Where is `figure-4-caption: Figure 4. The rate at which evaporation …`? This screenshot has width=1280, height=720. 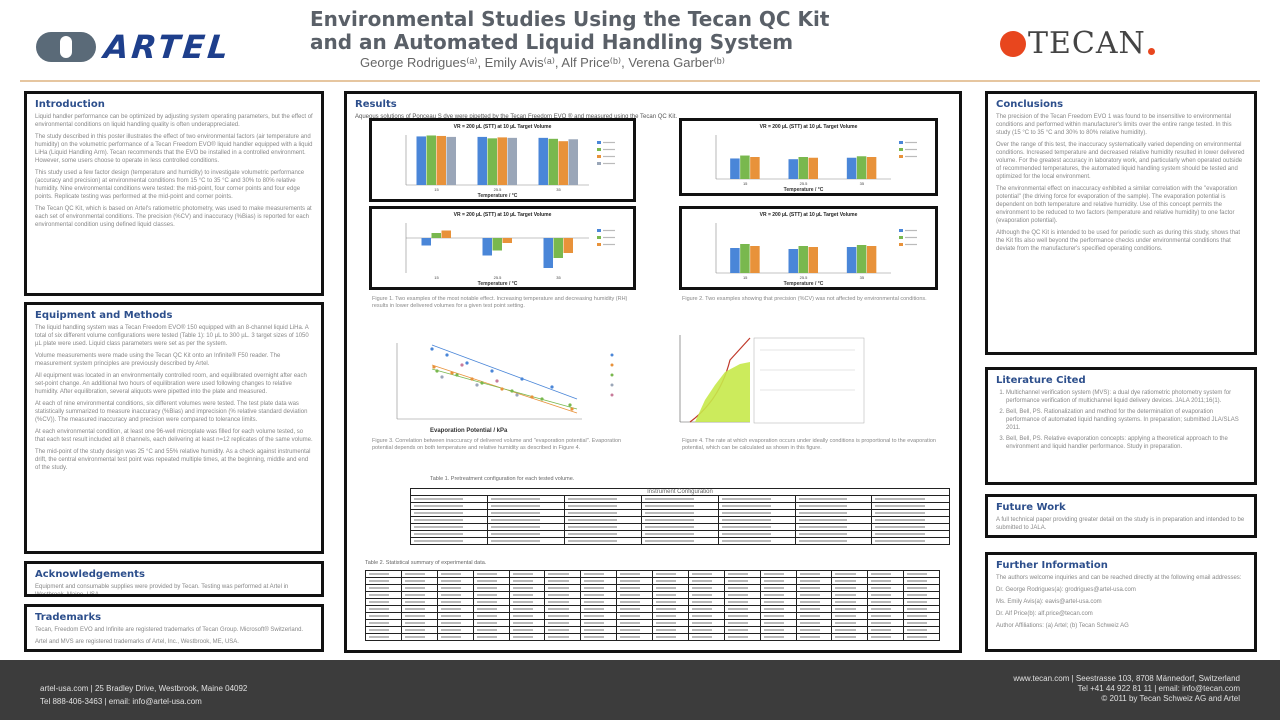 figure-4-caption: Figure 4. The rate at which evaporation … is located at coordinates (809, 444).